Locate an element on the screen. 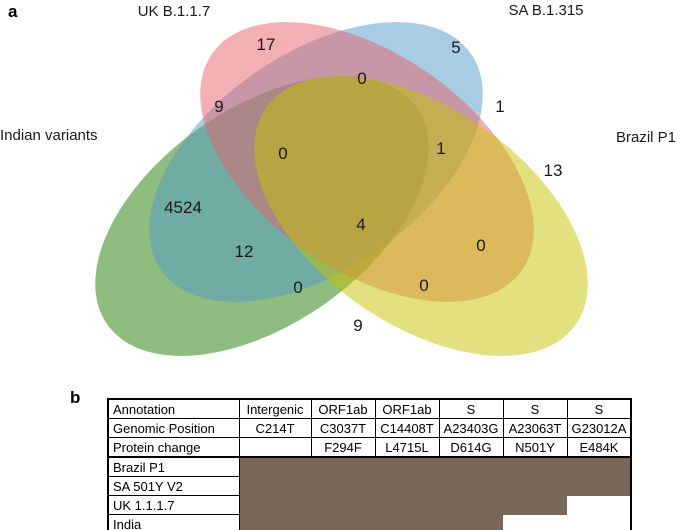 This screenshot has height=530, width=685. table-row-india: India is located at coordinates (369, 522).